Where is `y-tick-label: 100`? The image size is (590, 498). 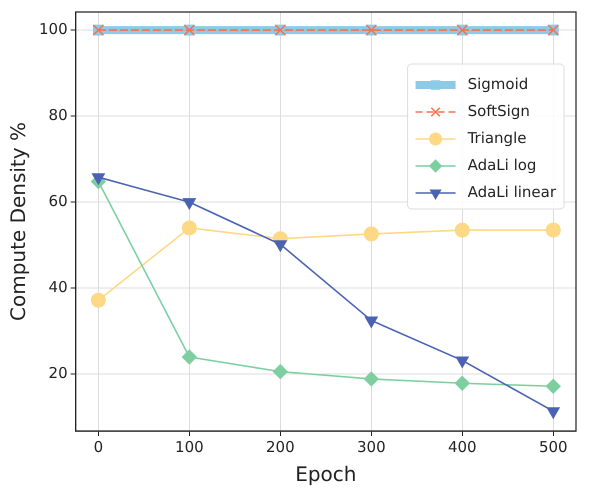 y-tick-label: 100 is located at coordinates (53, 29).